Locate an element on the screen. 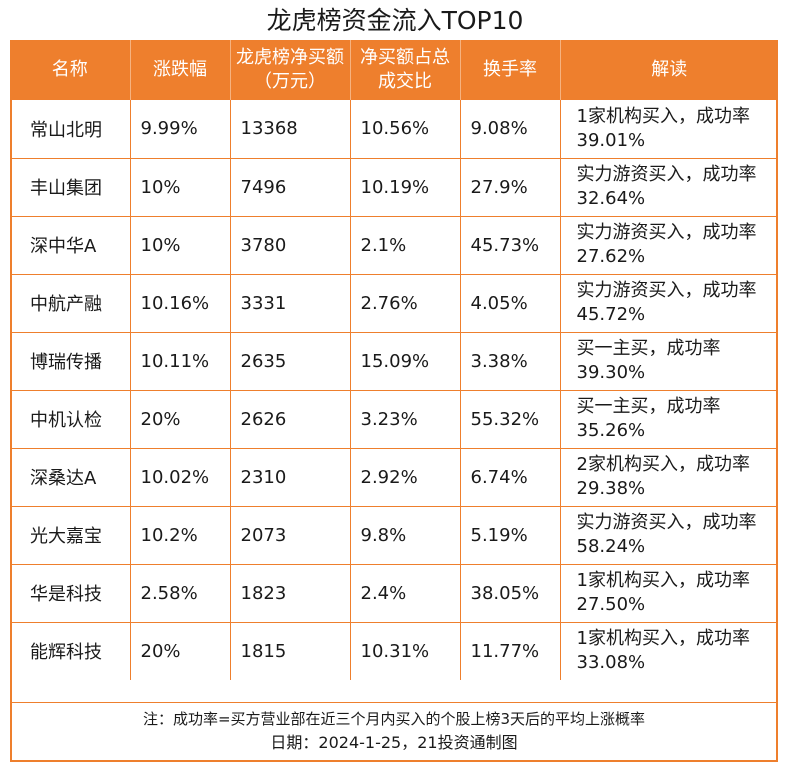  net-buy-cell: 13368 is located at coordinates (290, 129).